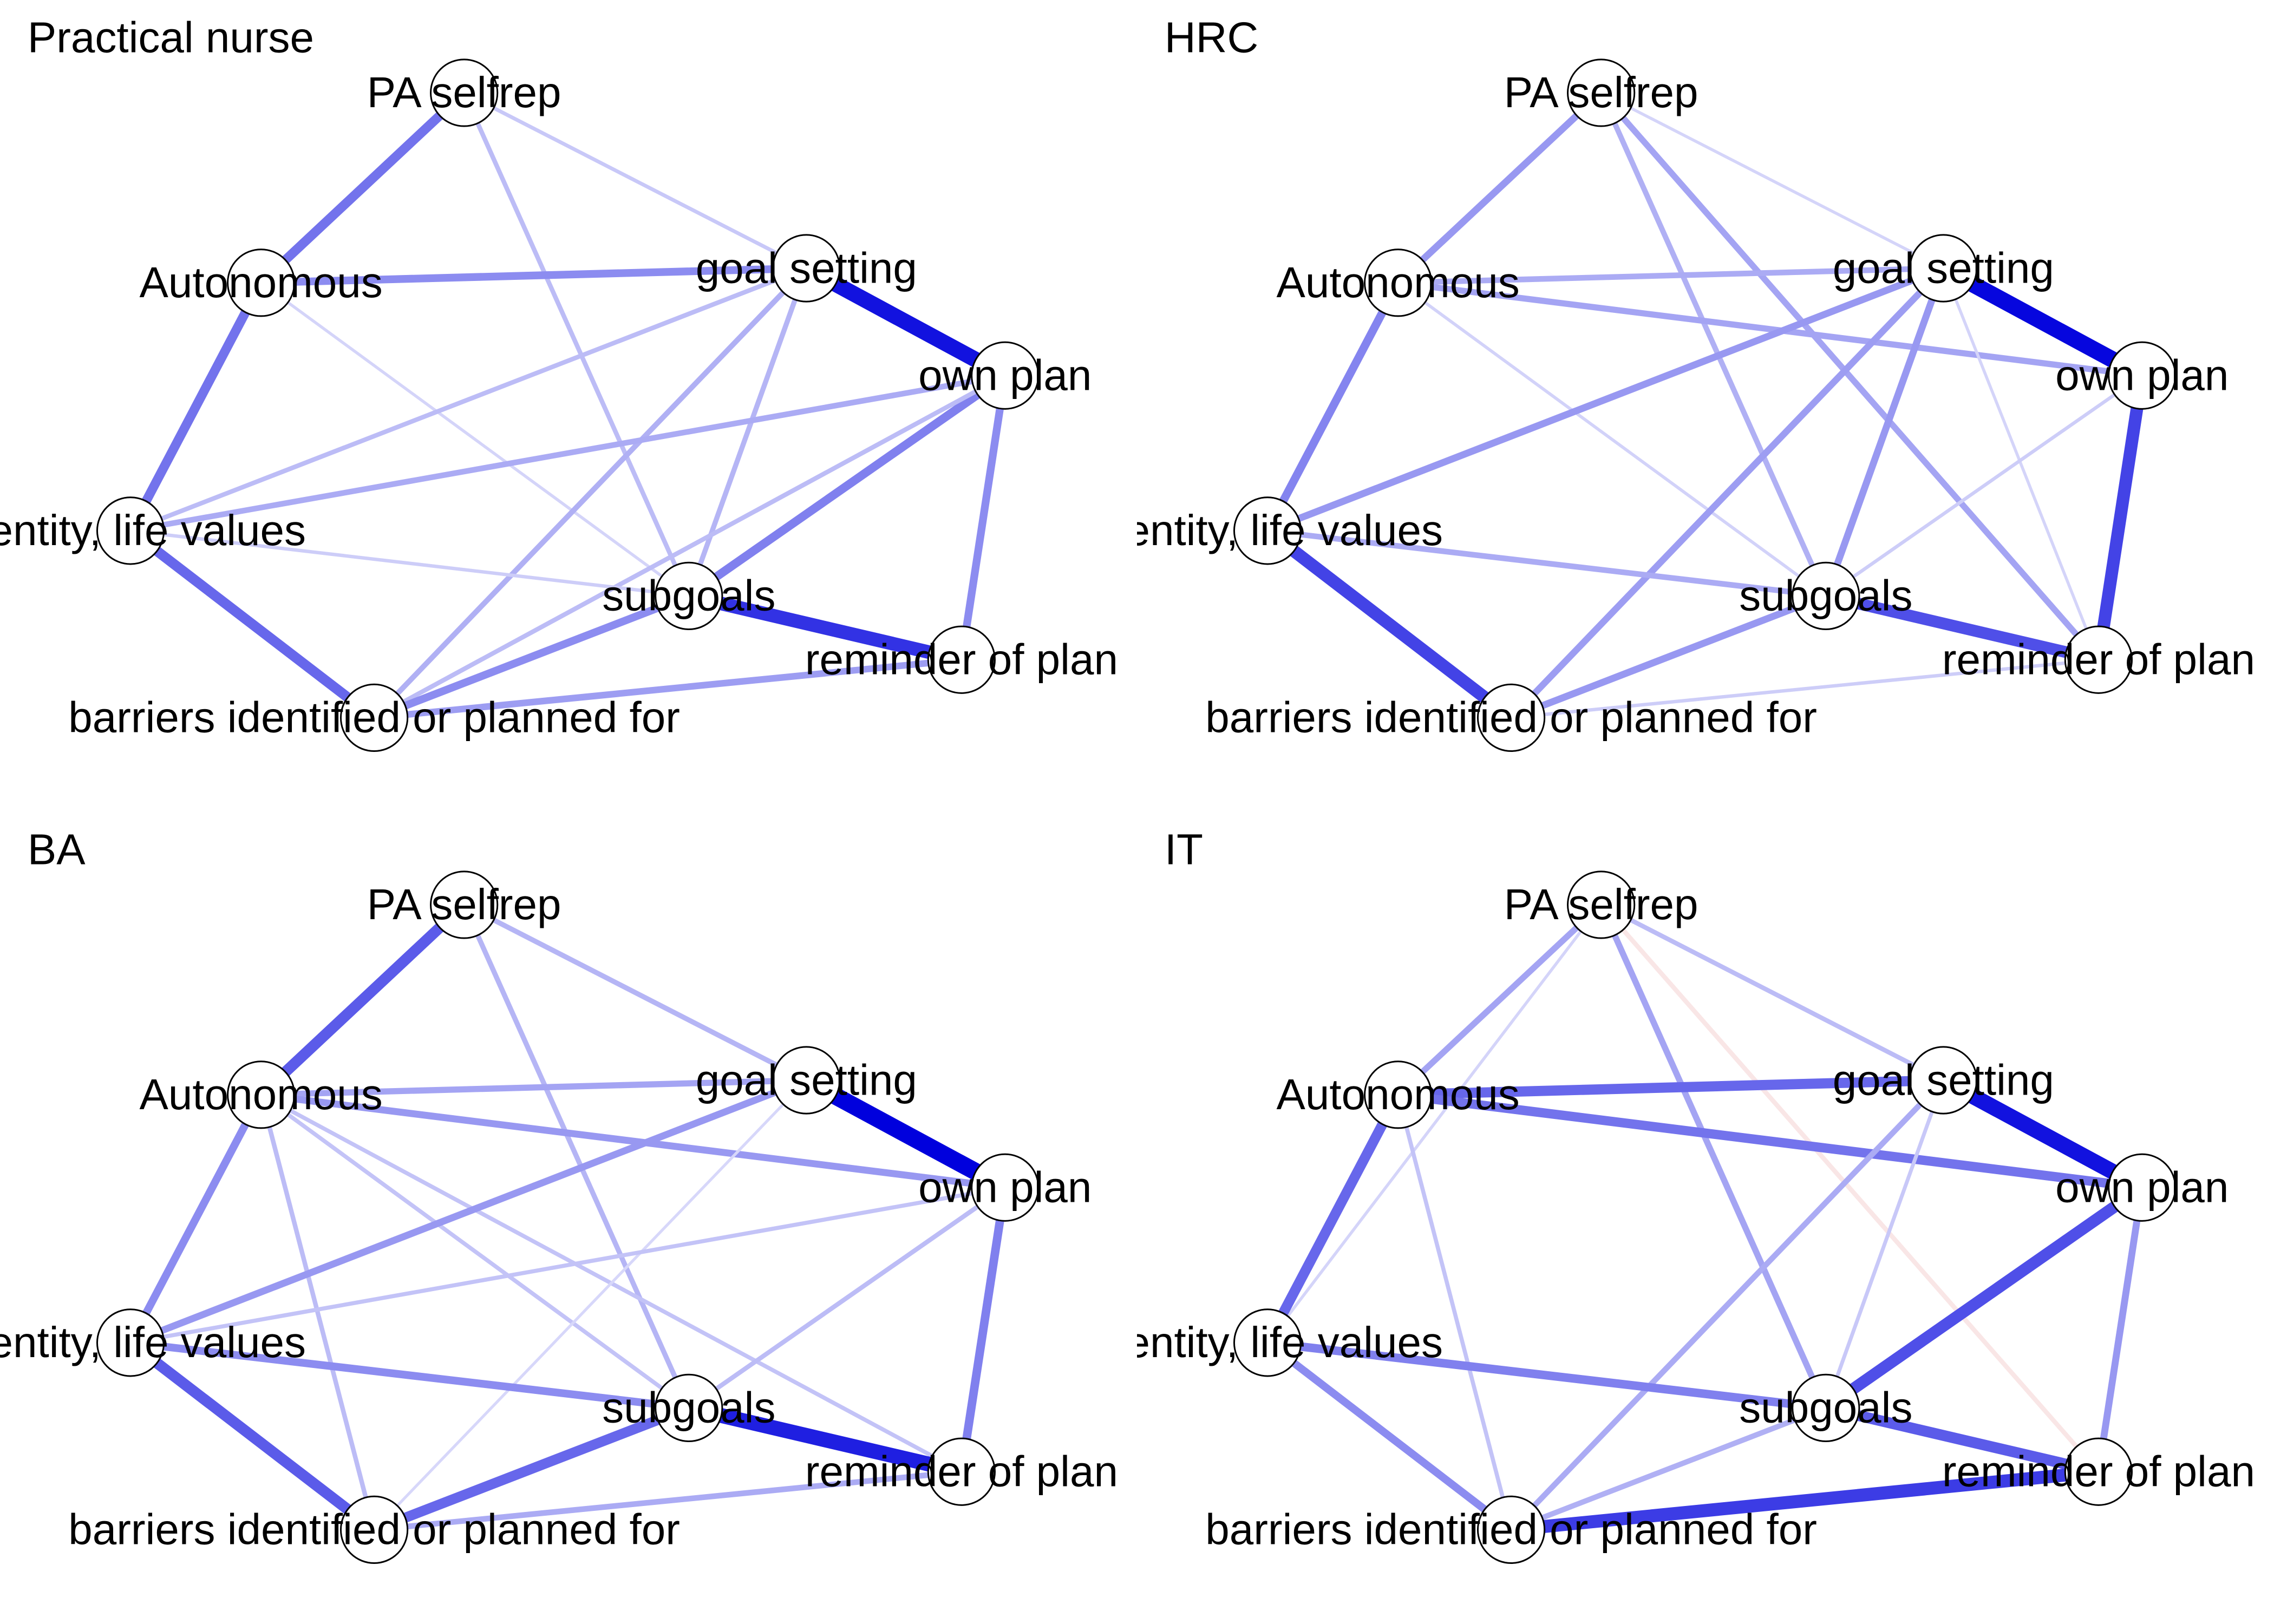 The image size is (2274, 1624). I want to click on panel-title: Practical nurse, so click(171, 37).